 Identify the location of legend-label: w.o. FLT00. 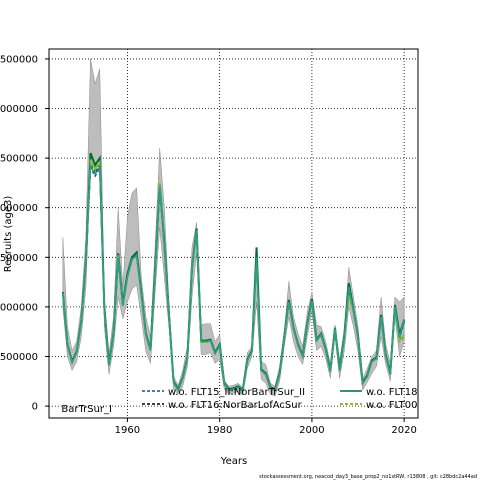
(392, 405).